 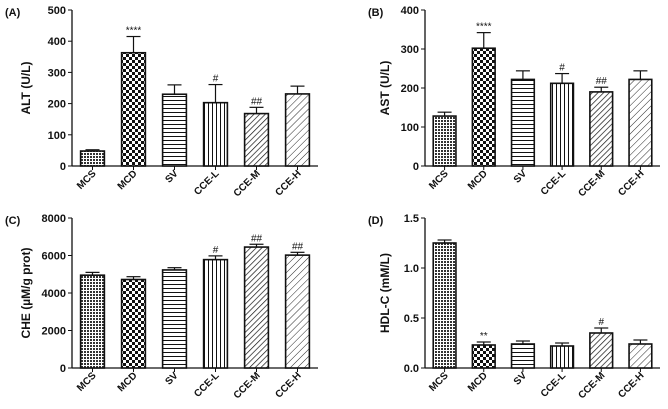 What do you see at coordinates (385, 88) in the screenshot?
I see `y-axis-label: AST (U/L)` at bounding box center [385, 88].